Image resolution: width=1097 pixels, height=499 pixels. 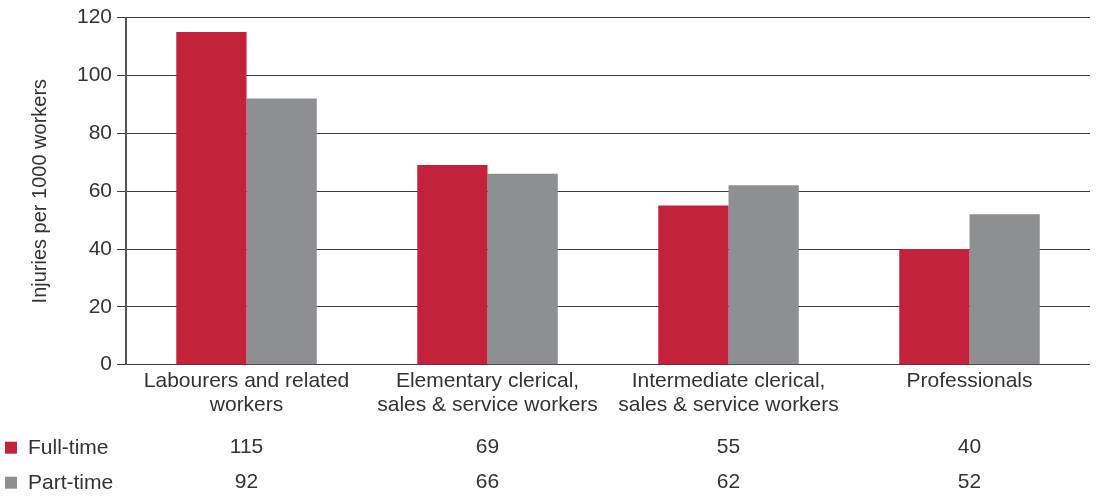 What do you see at coordinates (246, 481) in the screenshot?
I see `data-label: 92` at bounding box center [246, 481].